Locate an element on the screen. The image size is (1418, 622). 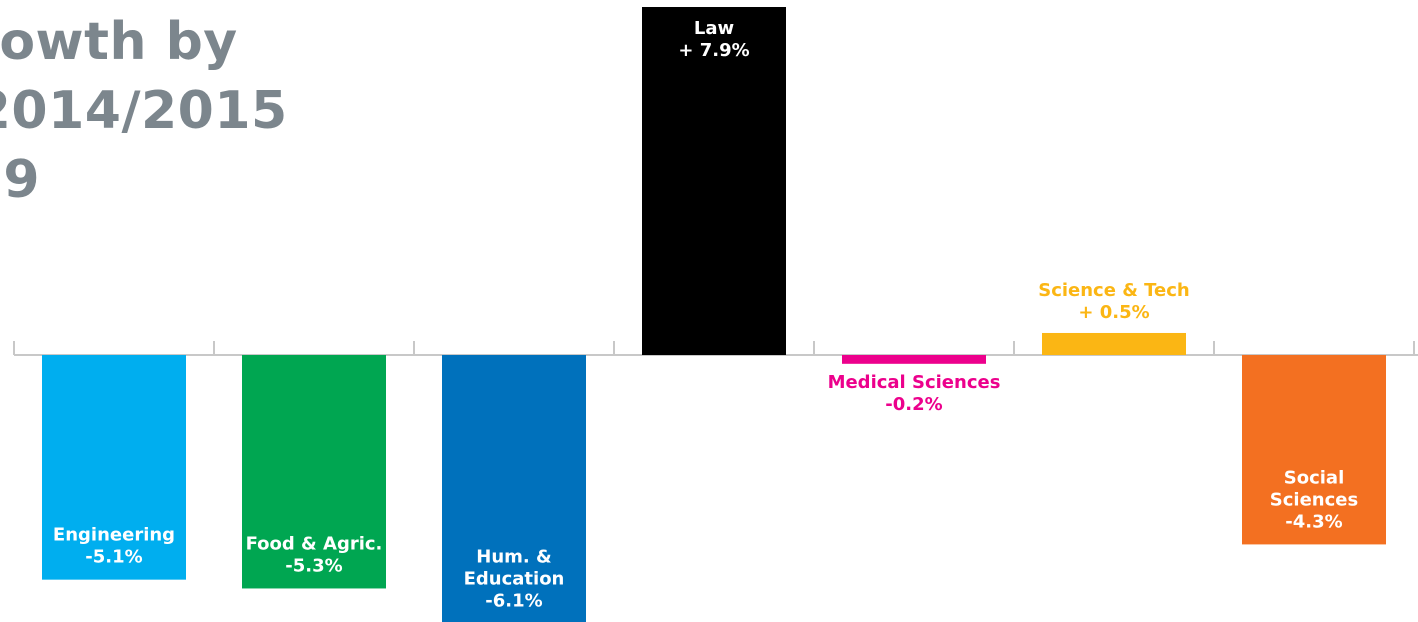
bar-label-engineering: Engineering -5.1% is located at coordinates (114, 546).